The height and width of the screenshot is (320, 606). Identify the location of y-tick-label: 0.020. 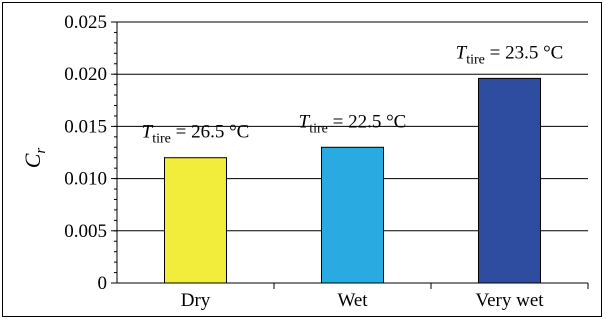
(85, 74).